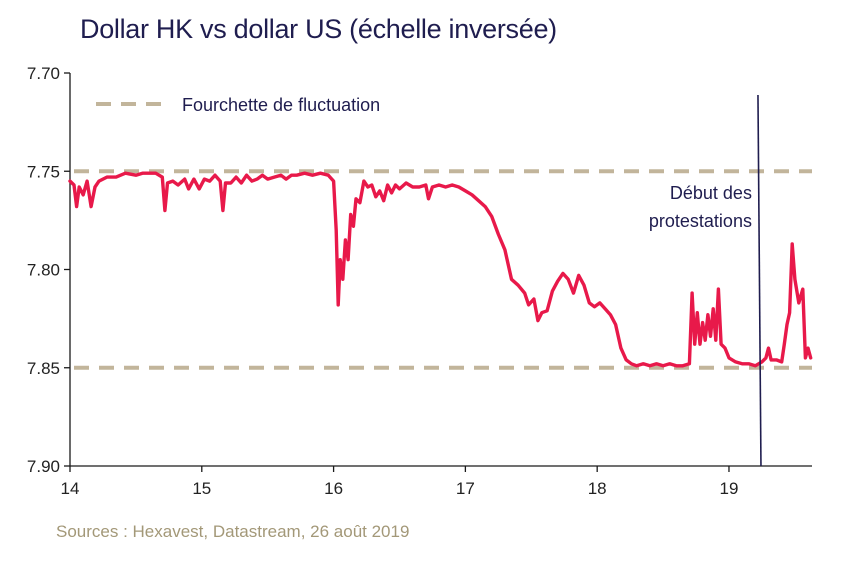  Describe the element at coordinates (729, 488) in the screenshot. I see `x-tick-label: 19` at that location.